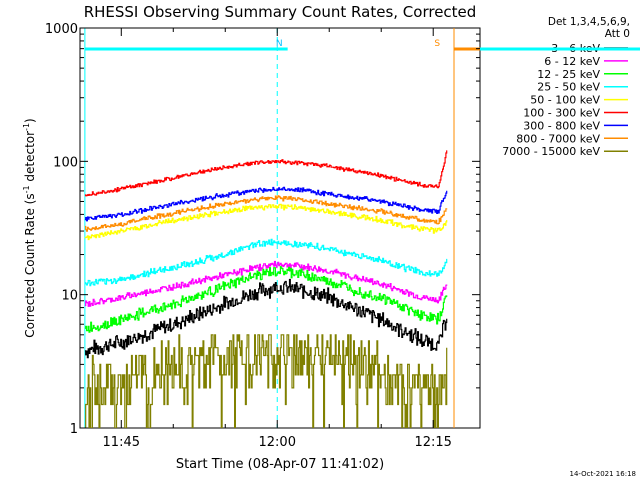 The image size is (640, 484). I want to click on flag-label: N, so click(279, 44).